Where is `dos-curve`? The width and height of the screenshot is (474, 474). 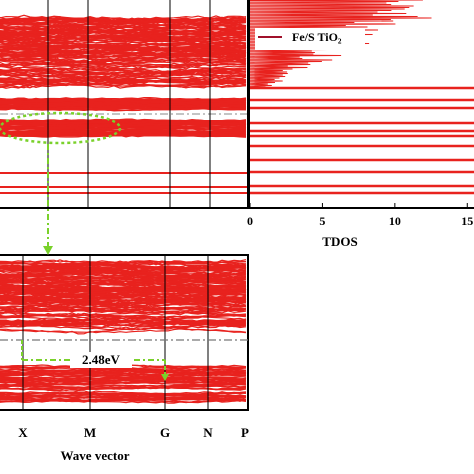 dos-curve is located at coordinates (340, 44).